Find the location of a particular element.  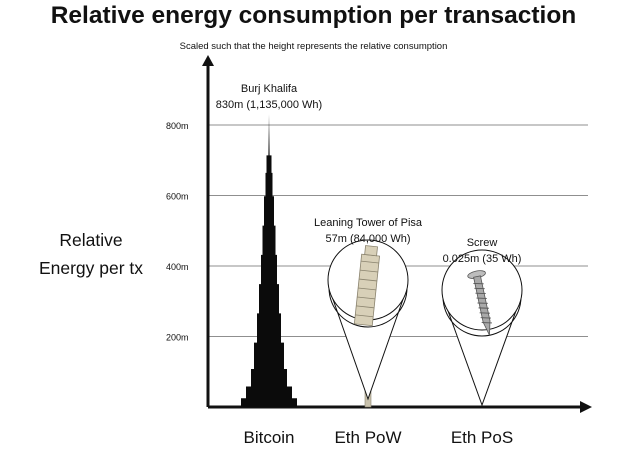

leaning-tower-of-pisa-icon is located at coordinates (367, 286).